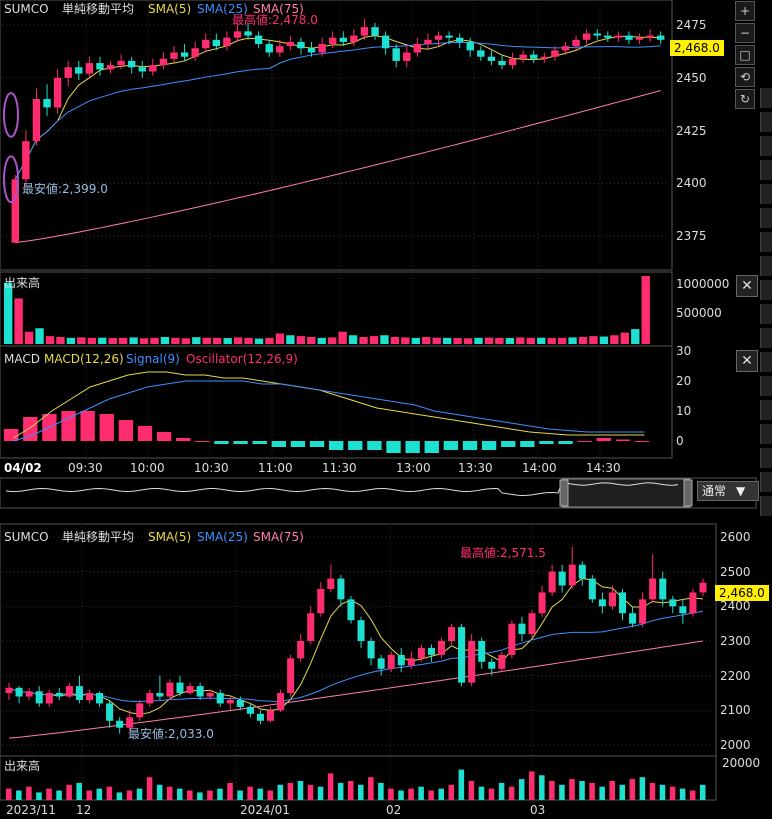 This screenshot has width=772, height=819. Describe the element at coordinates (728, 491) in the screenshot. I see `chart-mode-select: 通常 ▼` at that location.